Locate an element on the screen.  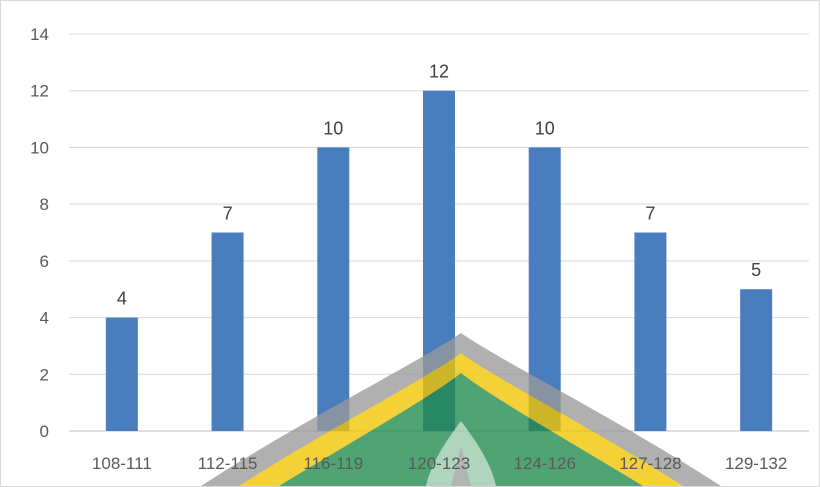
x-tick-label: 124-126 is located at coordinates (545, 463).